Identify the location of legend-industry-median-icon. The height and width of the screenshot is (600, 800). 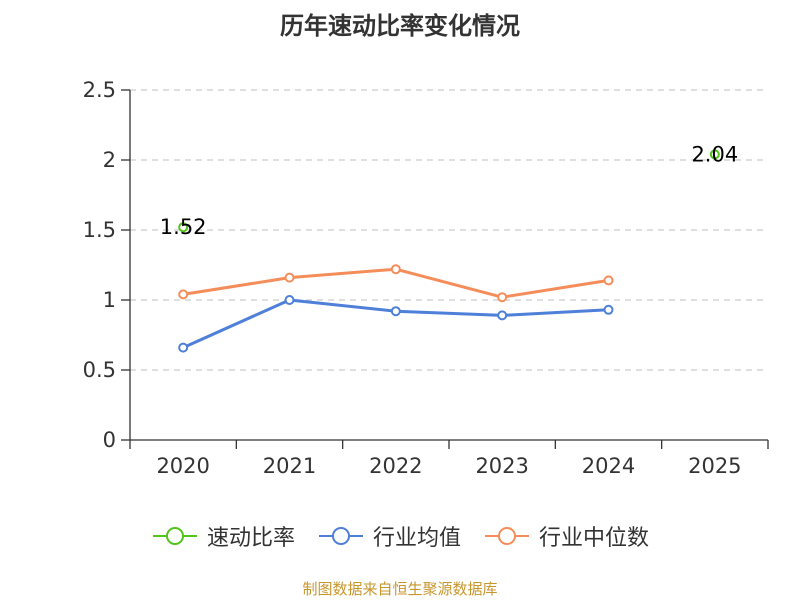
(507, 536).